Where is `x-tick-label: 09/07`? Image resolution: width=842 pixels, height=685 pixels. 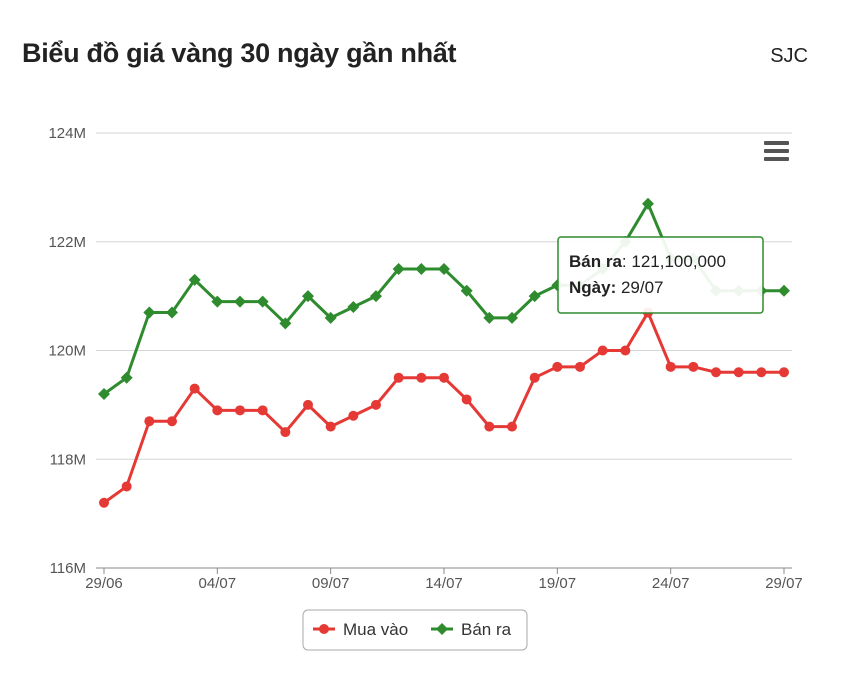 x-tick-label: 09/07 is located at coordinates (331, 583).